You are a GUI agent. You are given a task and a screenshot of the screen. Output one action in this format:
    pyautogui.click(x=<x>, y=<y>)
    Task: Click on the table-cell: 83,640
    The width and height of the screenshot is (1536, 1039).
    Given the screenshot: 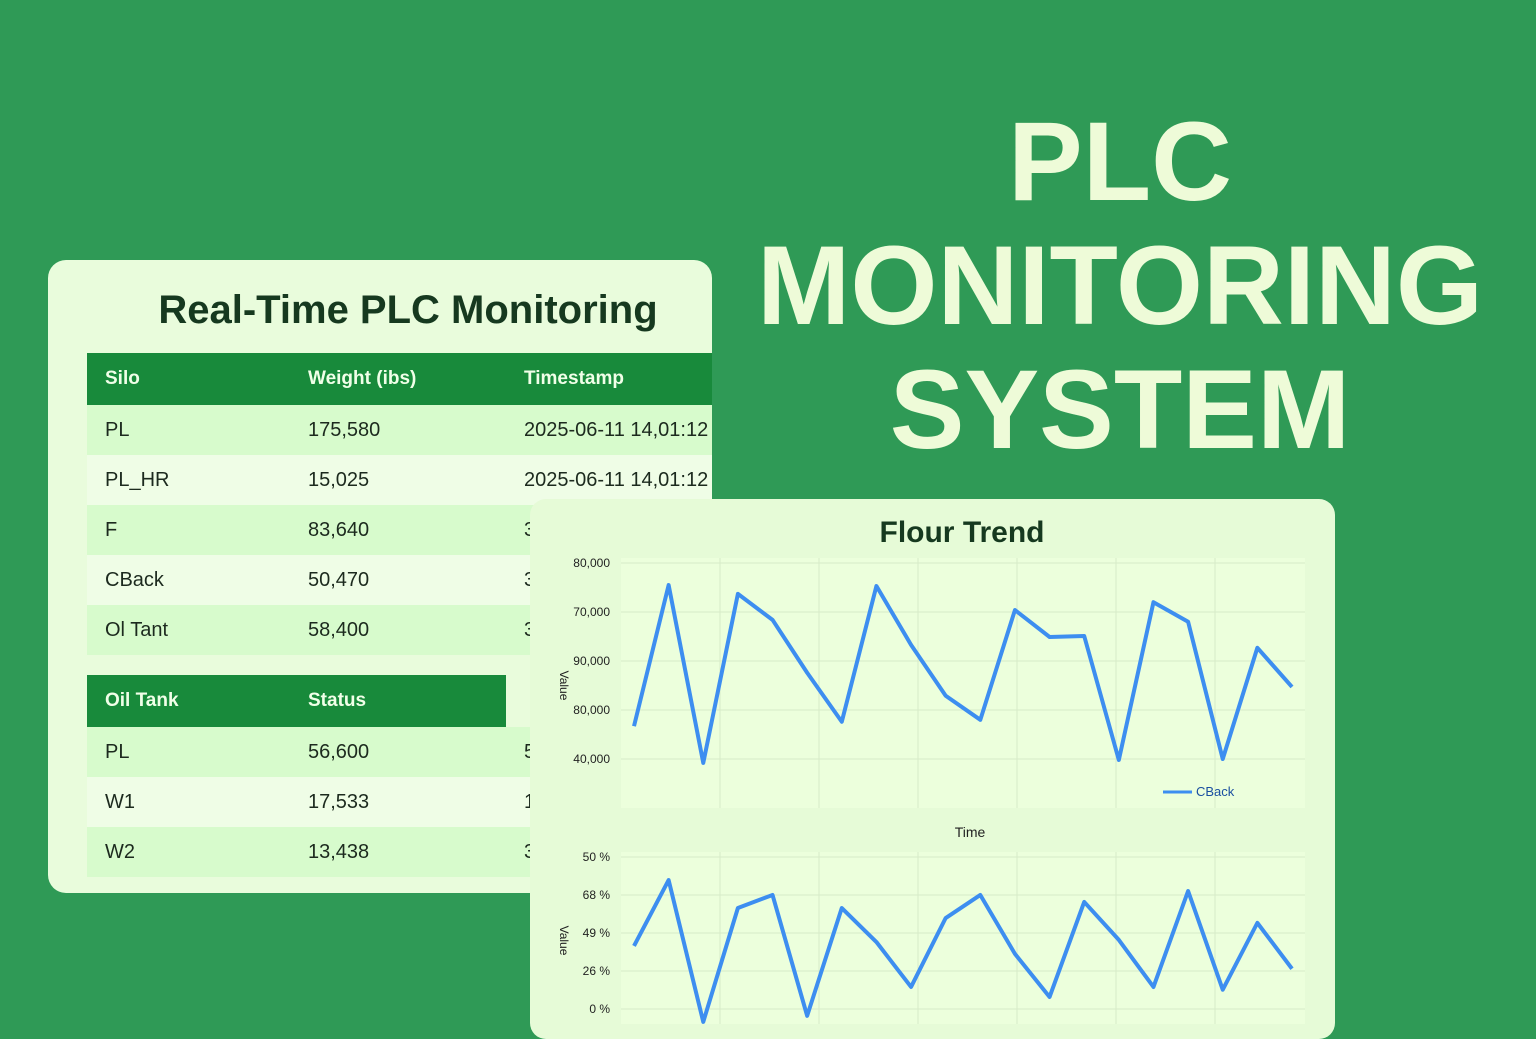 What is the action you would take?
    pyautogui.click(x=398, y=530)
    